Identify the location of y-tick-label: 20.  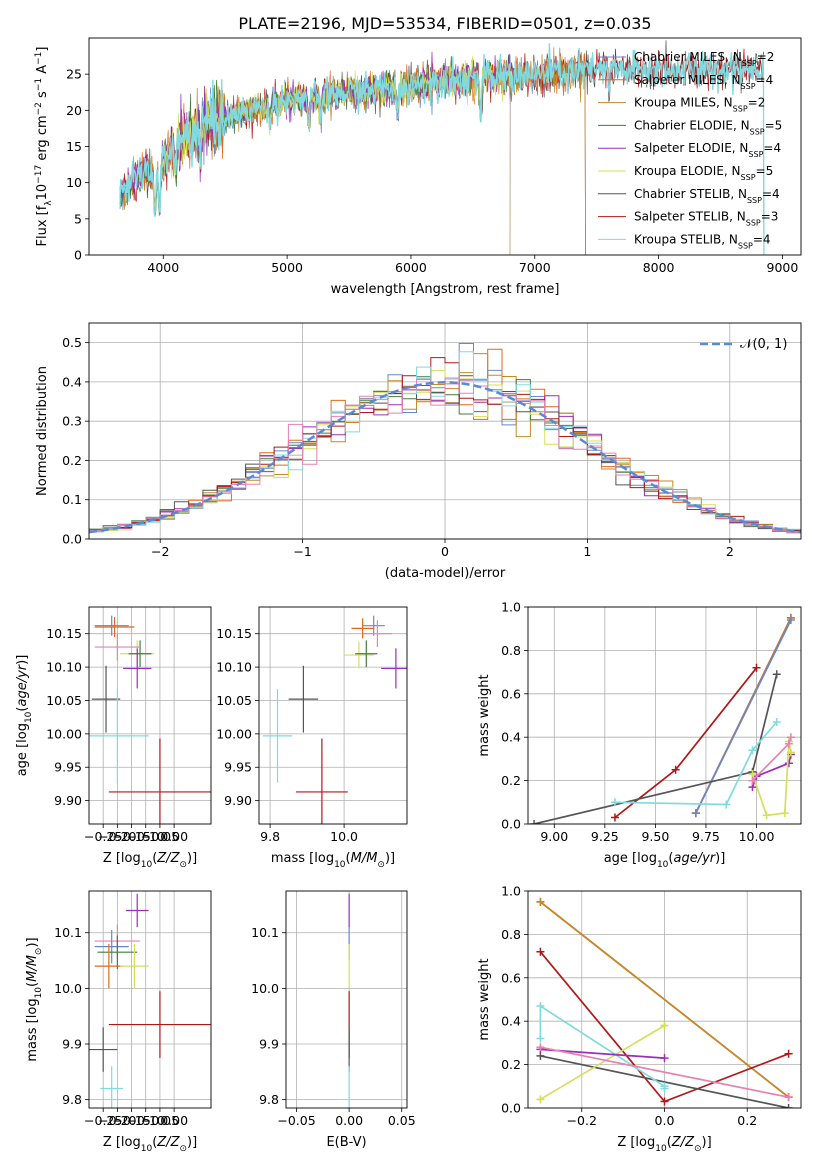
(74, 110).